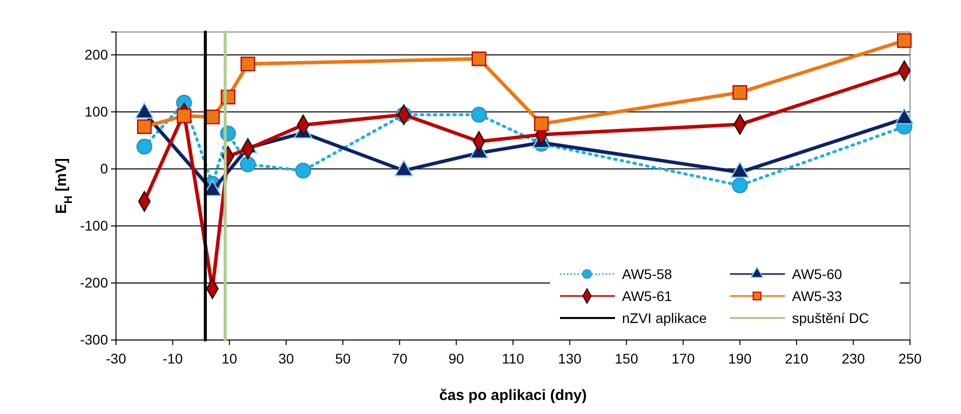  I want to click on x-tick-label: 10, so click(230, 358).